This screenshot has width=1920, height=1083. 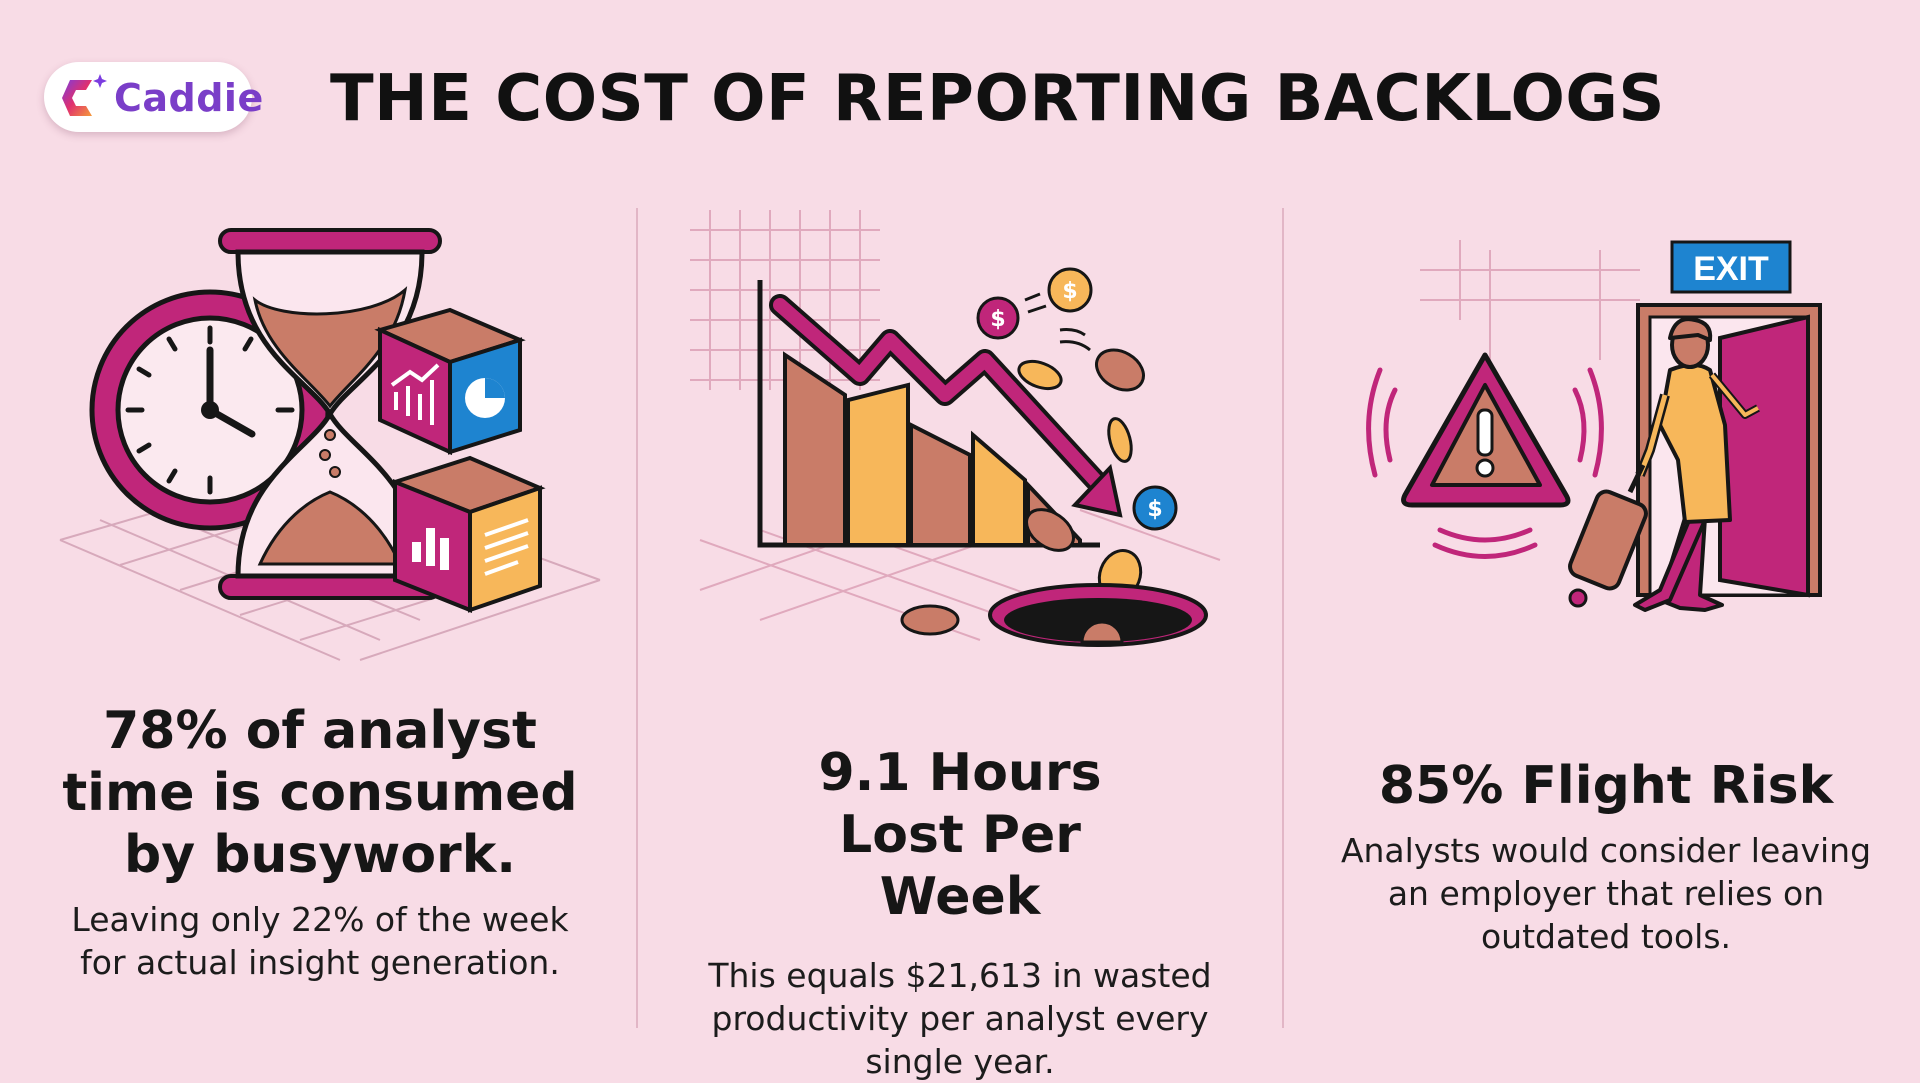 What do you see at coordinates (960, 835) in the screenshot?
I see `stat-headline: 9.1 Hours Lost Per Week` at bounding box center [960, 835].